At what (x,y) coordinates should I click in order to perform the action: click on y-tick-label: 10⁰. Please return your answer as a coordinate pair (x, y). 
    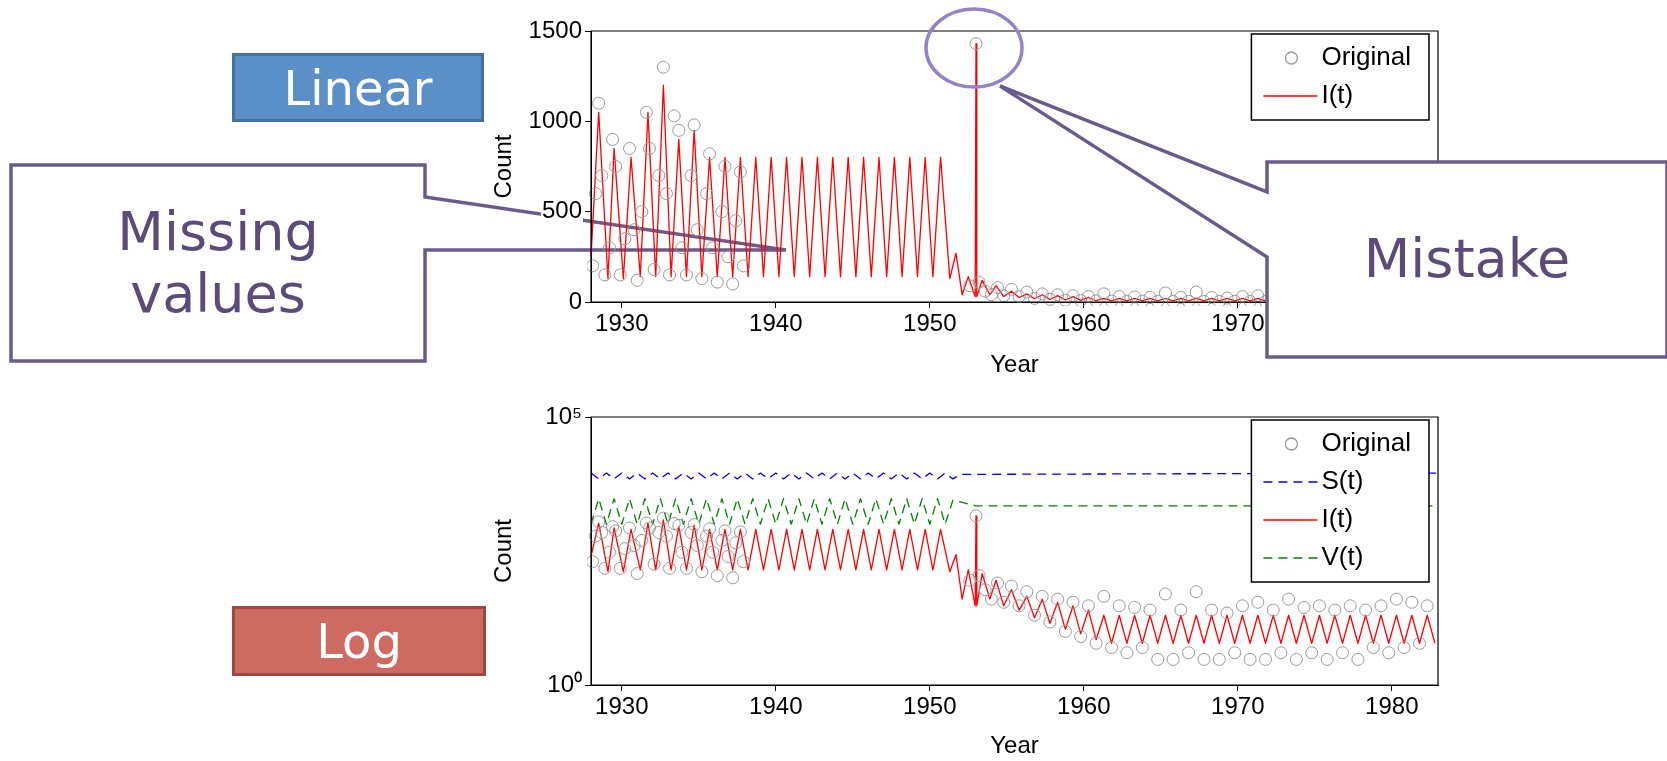
    Looking at the image, I should click on (564, 683).